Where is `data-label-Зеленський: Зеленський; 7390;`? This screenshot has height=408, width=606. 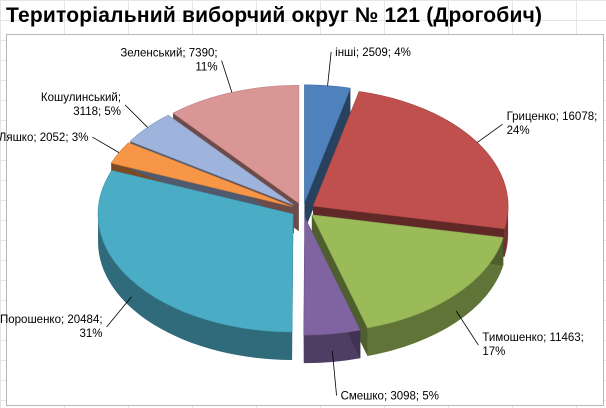 data-label-Зеленський: Зеленський; 7390; is located at coordinates (168, 53).